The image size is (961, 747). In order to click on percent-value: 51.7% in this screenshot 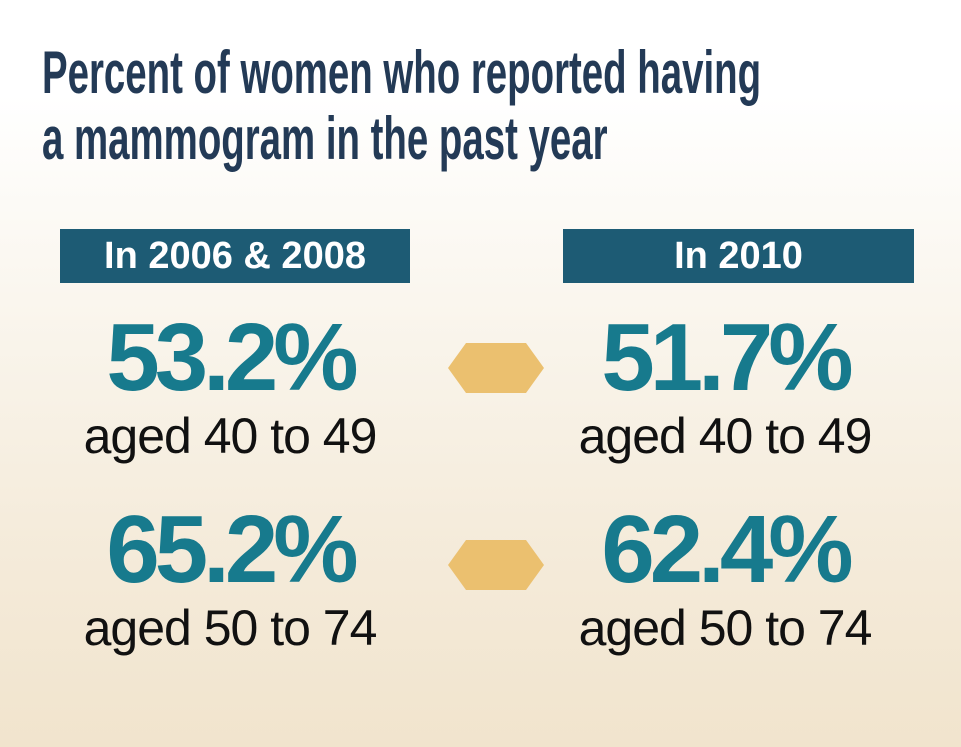, I will do `click(727, 357)`.